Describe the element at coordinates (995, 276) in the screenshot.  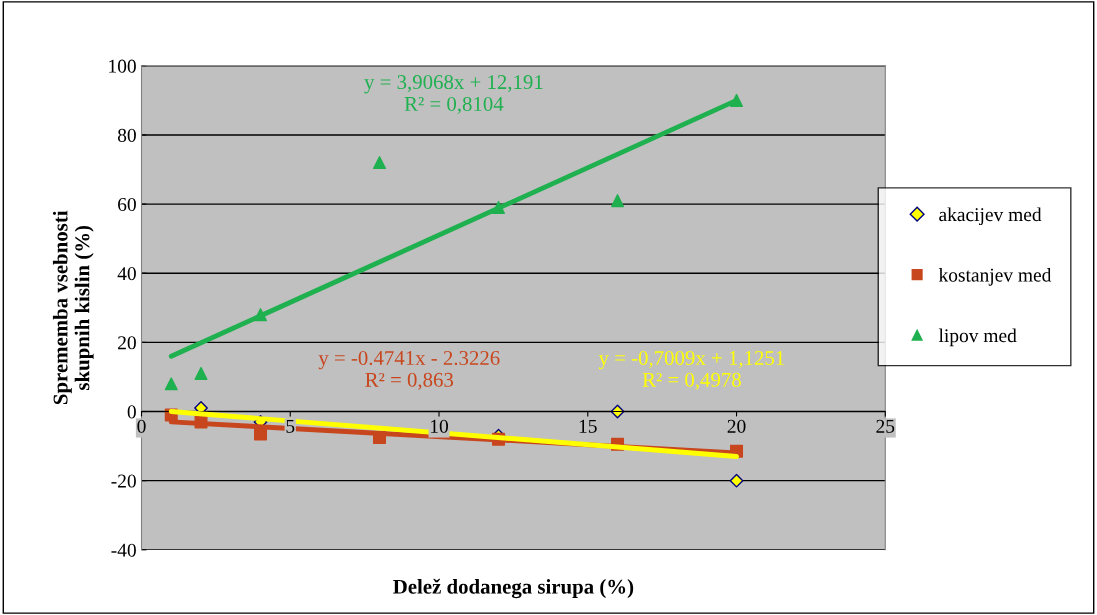
I see `legend-label: kostanjev med` at that location.